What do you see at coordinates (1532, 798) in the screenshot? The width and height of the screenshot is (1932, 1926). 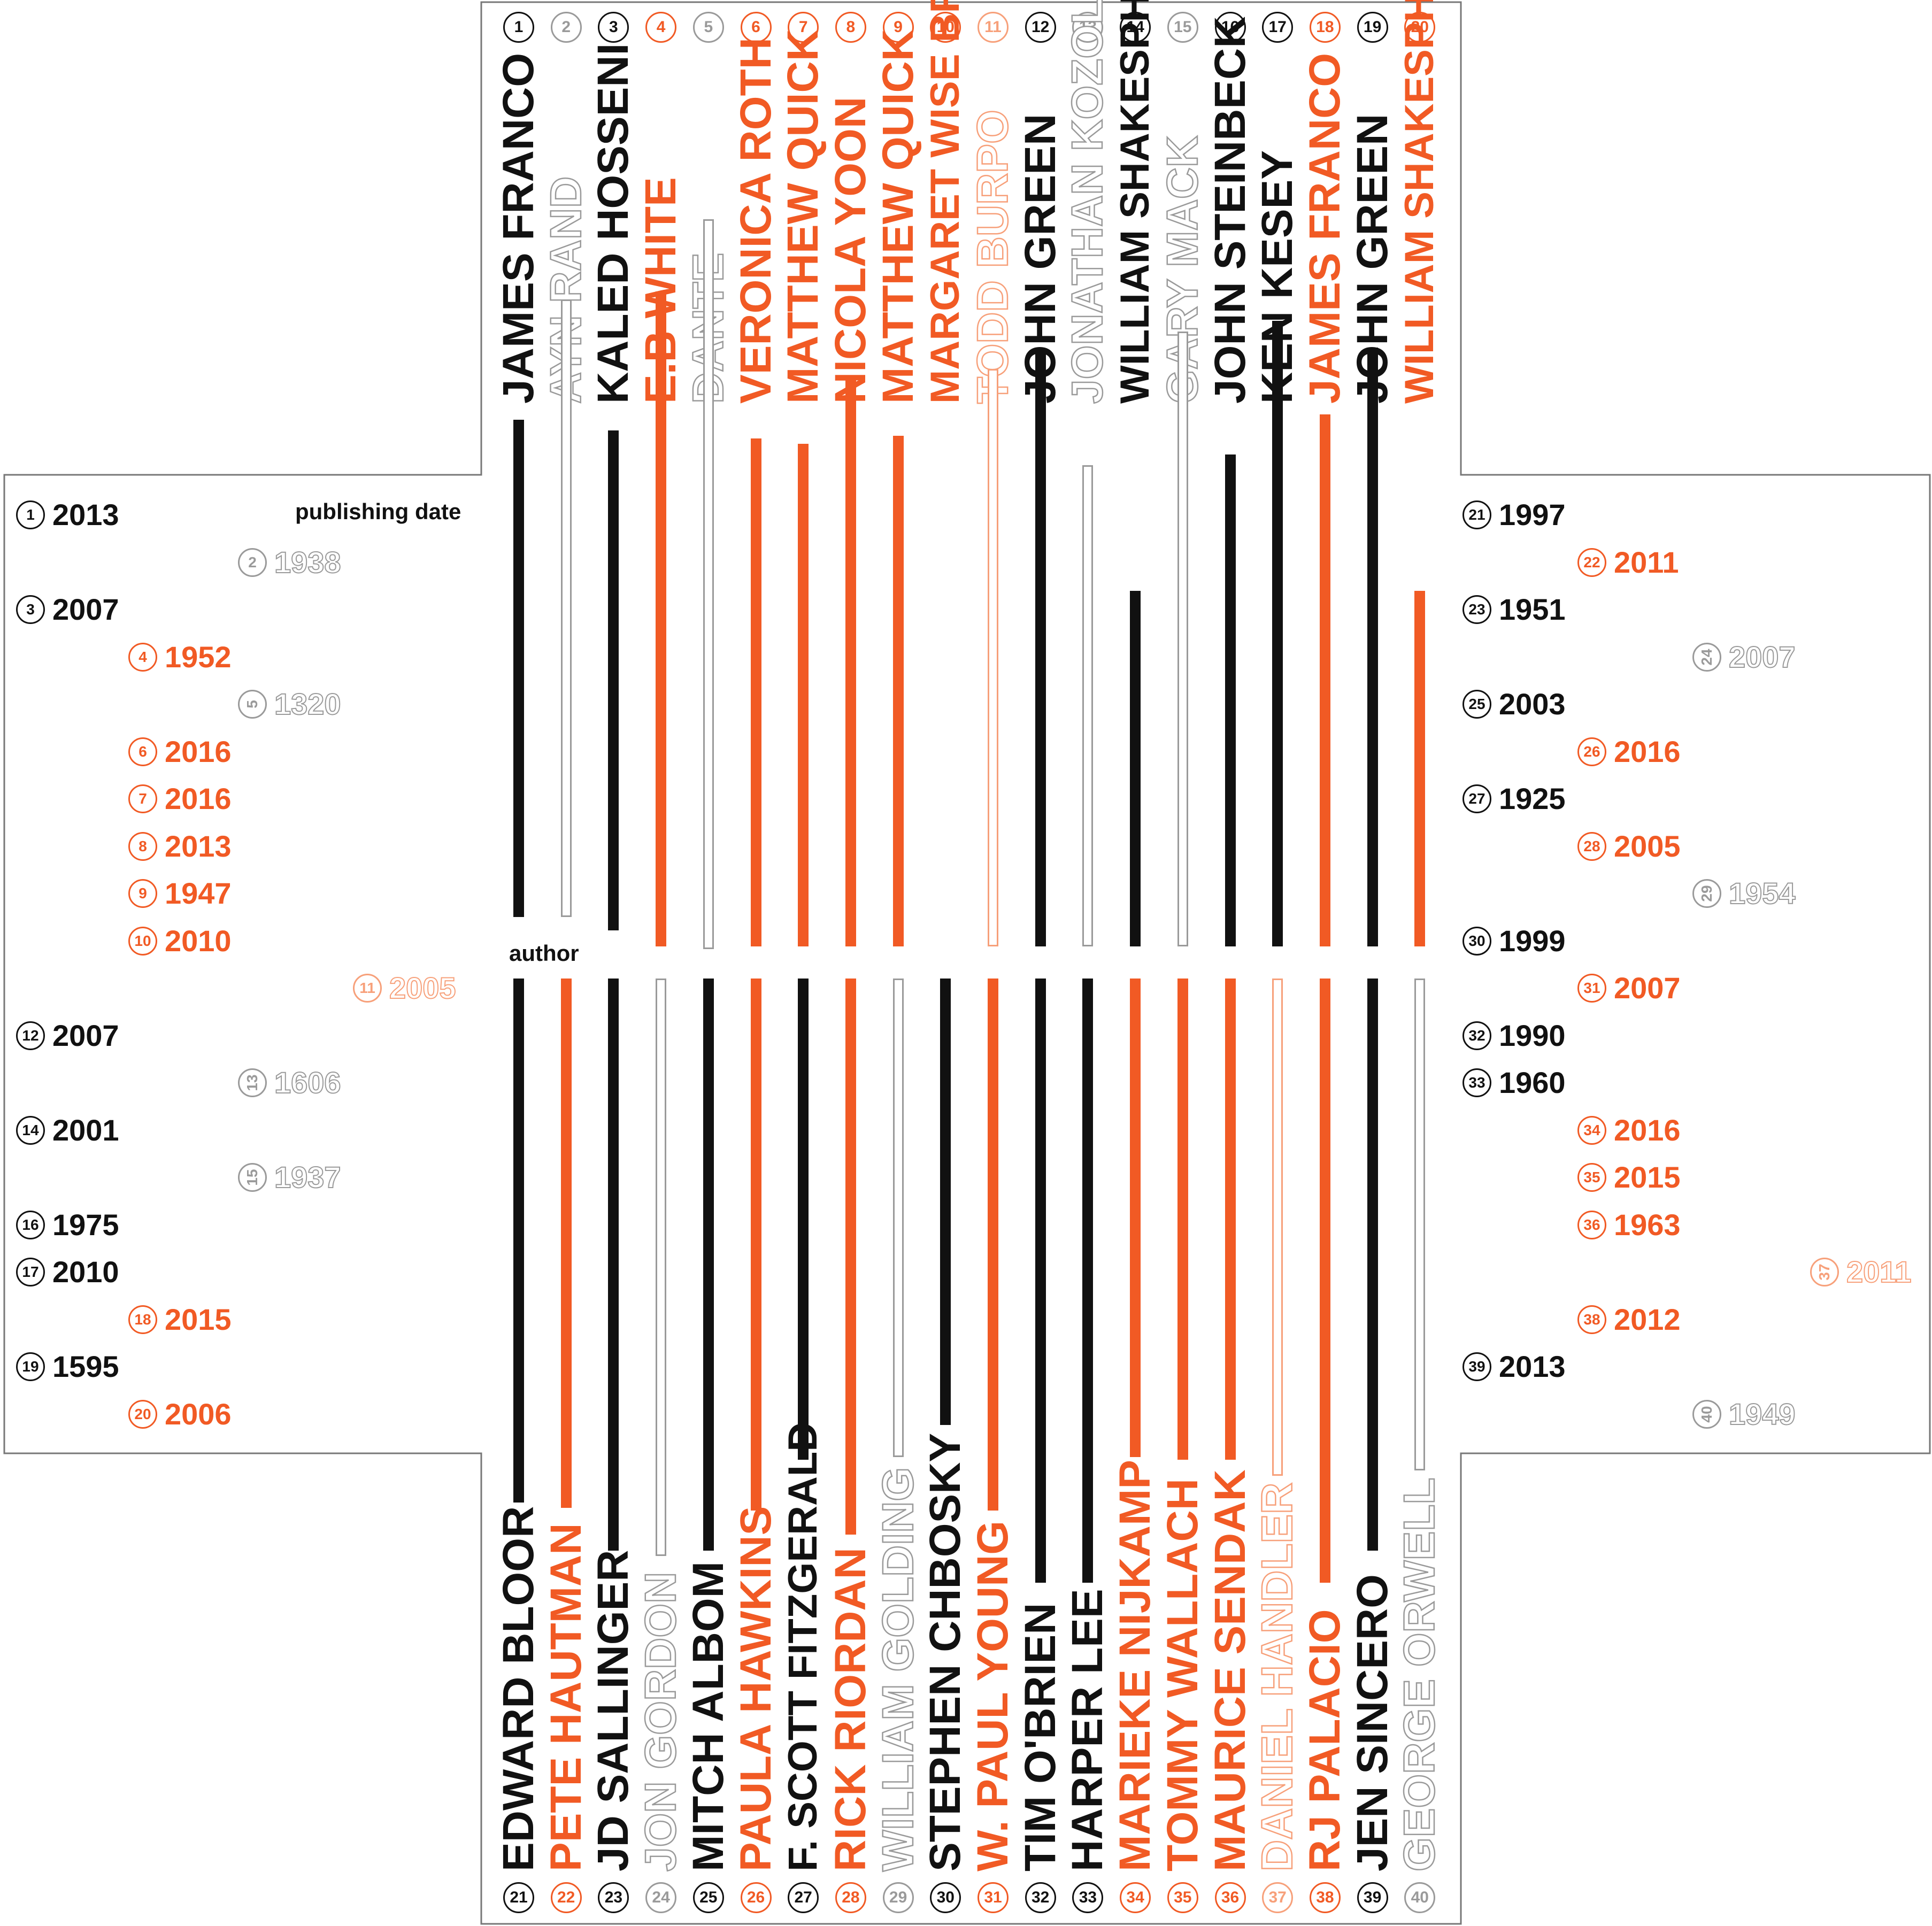 I see `publishing-year-27: 1925` at bounding box center [1532, 798].